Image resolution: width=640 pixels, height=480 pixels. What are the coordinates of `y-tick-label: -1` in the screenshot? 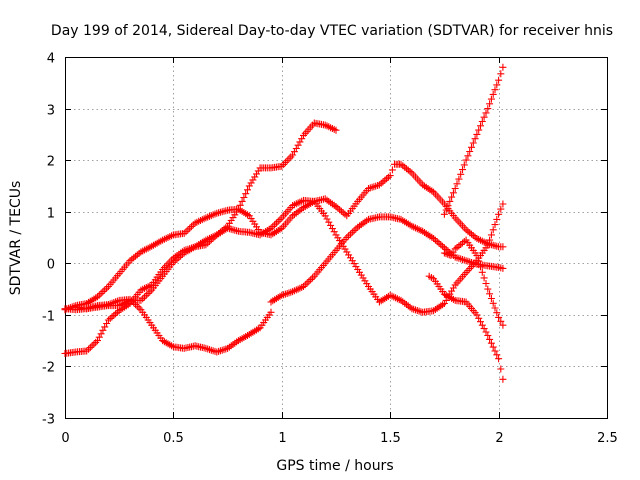 It's located at (48, 317).